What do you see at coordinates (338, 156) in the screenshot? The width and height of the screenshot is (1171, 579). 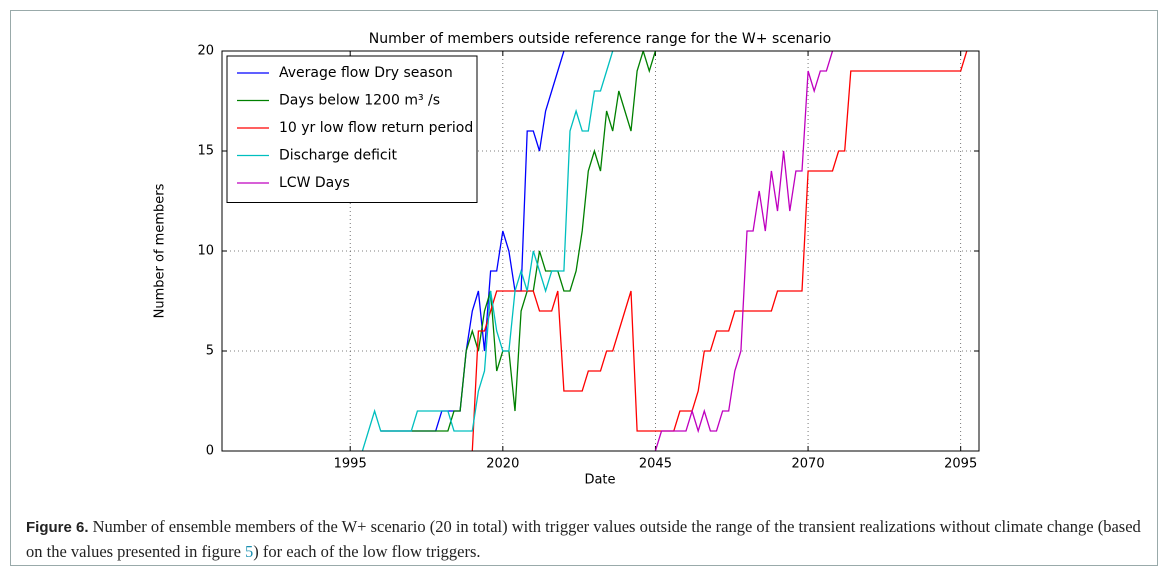 I see `legend-label: Discharge deficit` at bounding box center [338, 156].